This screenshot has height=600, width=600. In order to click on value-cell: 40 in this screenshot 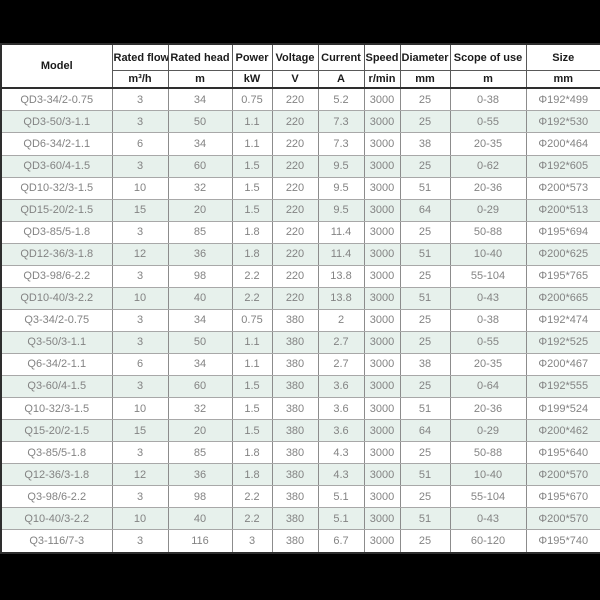, I will do `click(200, 298)`.